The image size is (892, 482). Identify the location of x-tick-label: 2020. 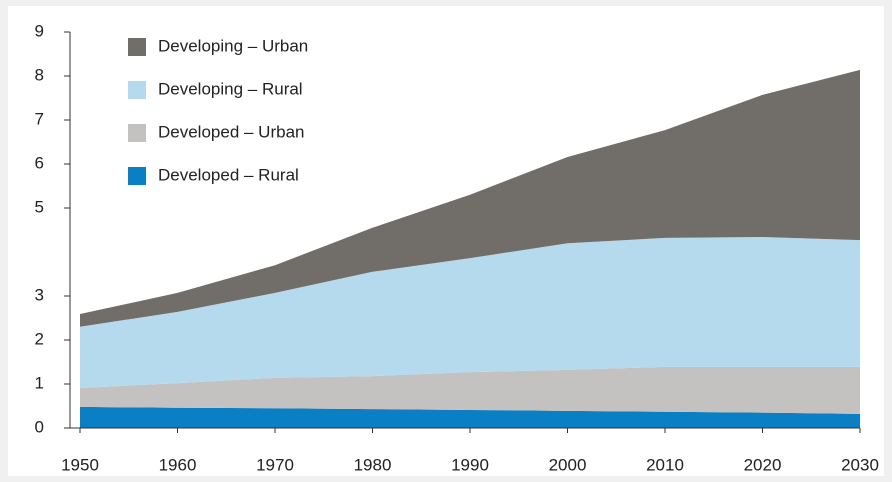
(763, 464).